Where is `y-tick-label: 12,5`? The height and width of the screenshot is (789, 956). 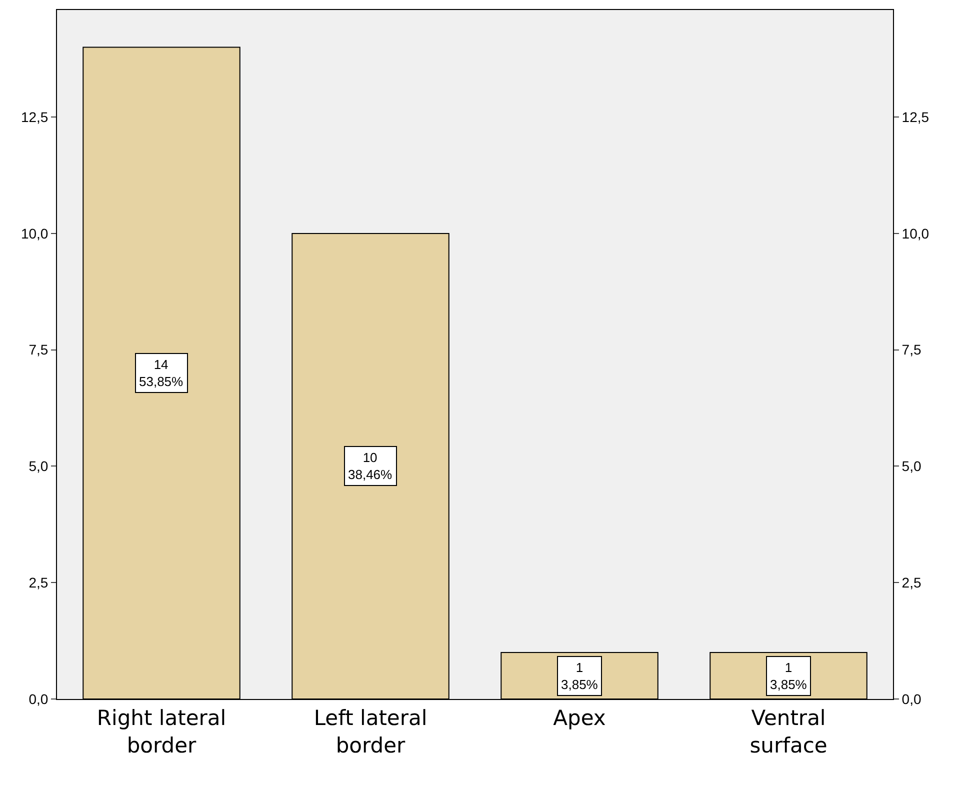
y-tick-label: 12,5 is located at coordinates (34, 116).